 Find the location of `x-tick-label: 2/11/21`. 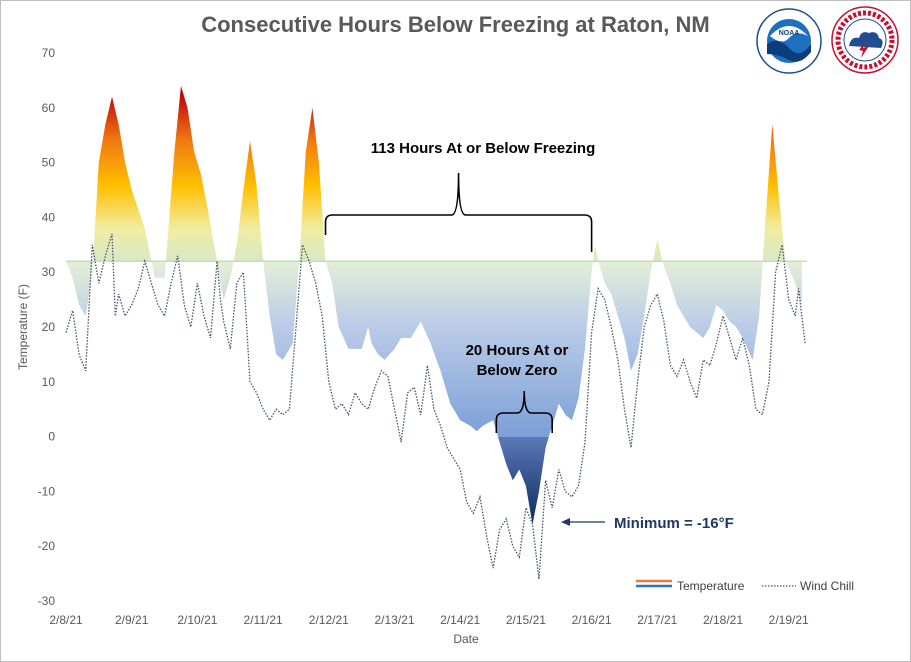

x-tick-label: 2/11/21 is located at coordinates (263, 620).